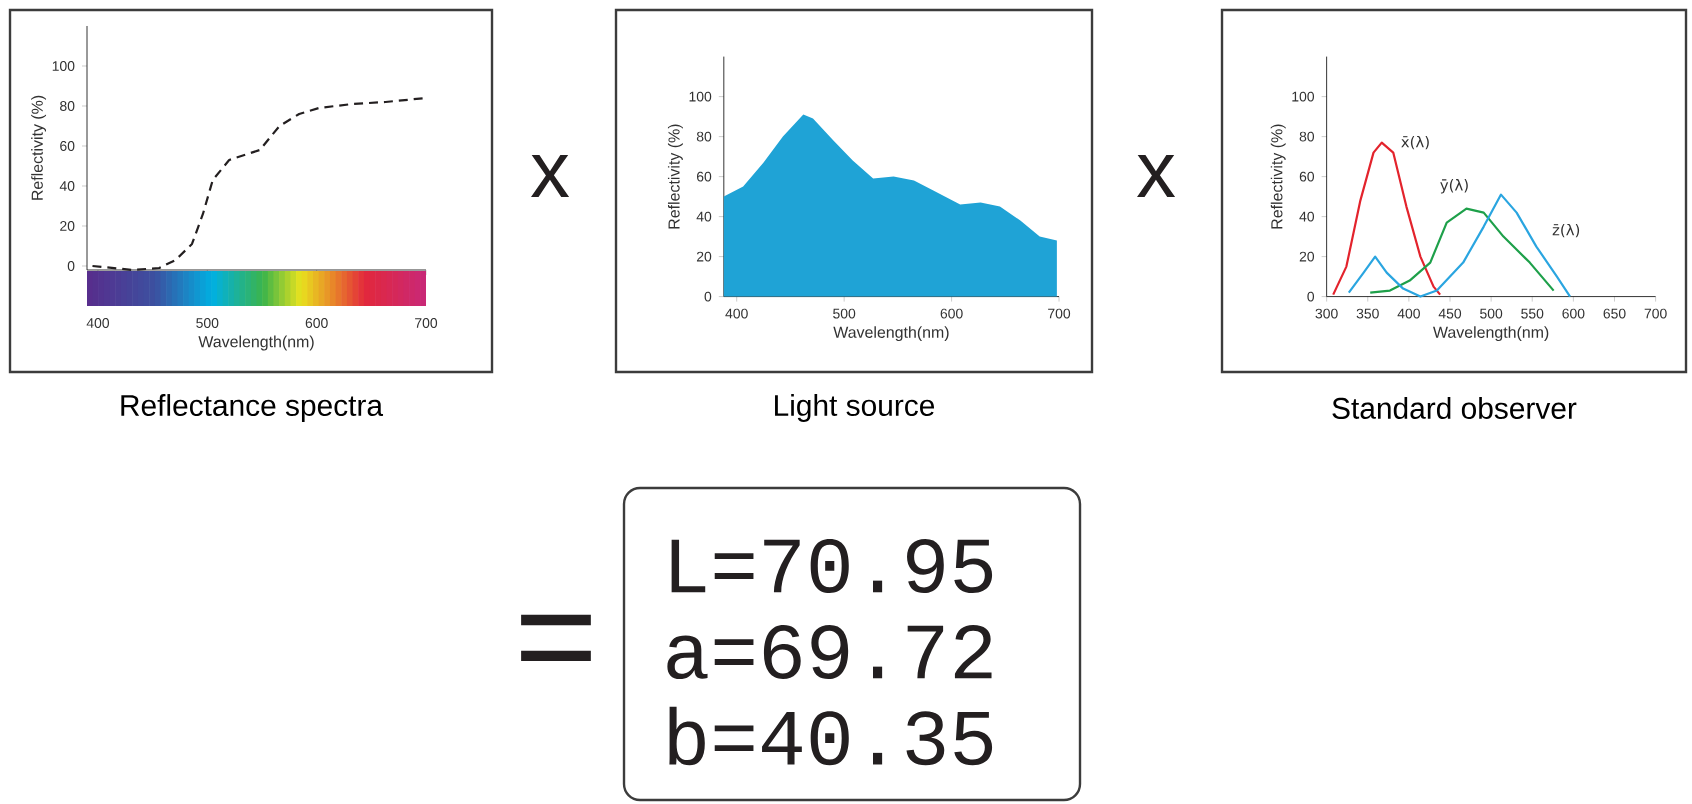  What do you see at coordinates (252, 408) in the screenshot?
I see `text: Reflectance spectra` at bounding box center [252, 408].